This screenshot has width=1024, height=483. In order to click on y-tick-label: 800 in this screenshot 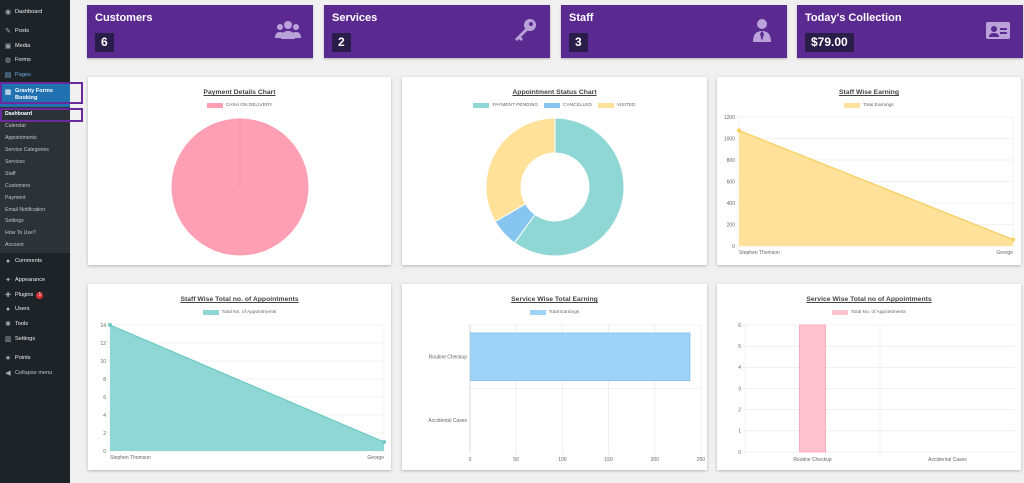, I will do `click(731, 161)`.